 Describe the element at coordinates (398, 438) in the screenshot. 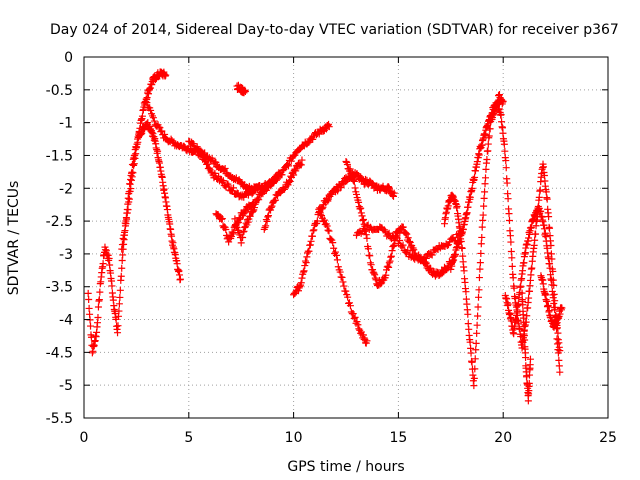

I see `x-tick-label: 15` at that location.